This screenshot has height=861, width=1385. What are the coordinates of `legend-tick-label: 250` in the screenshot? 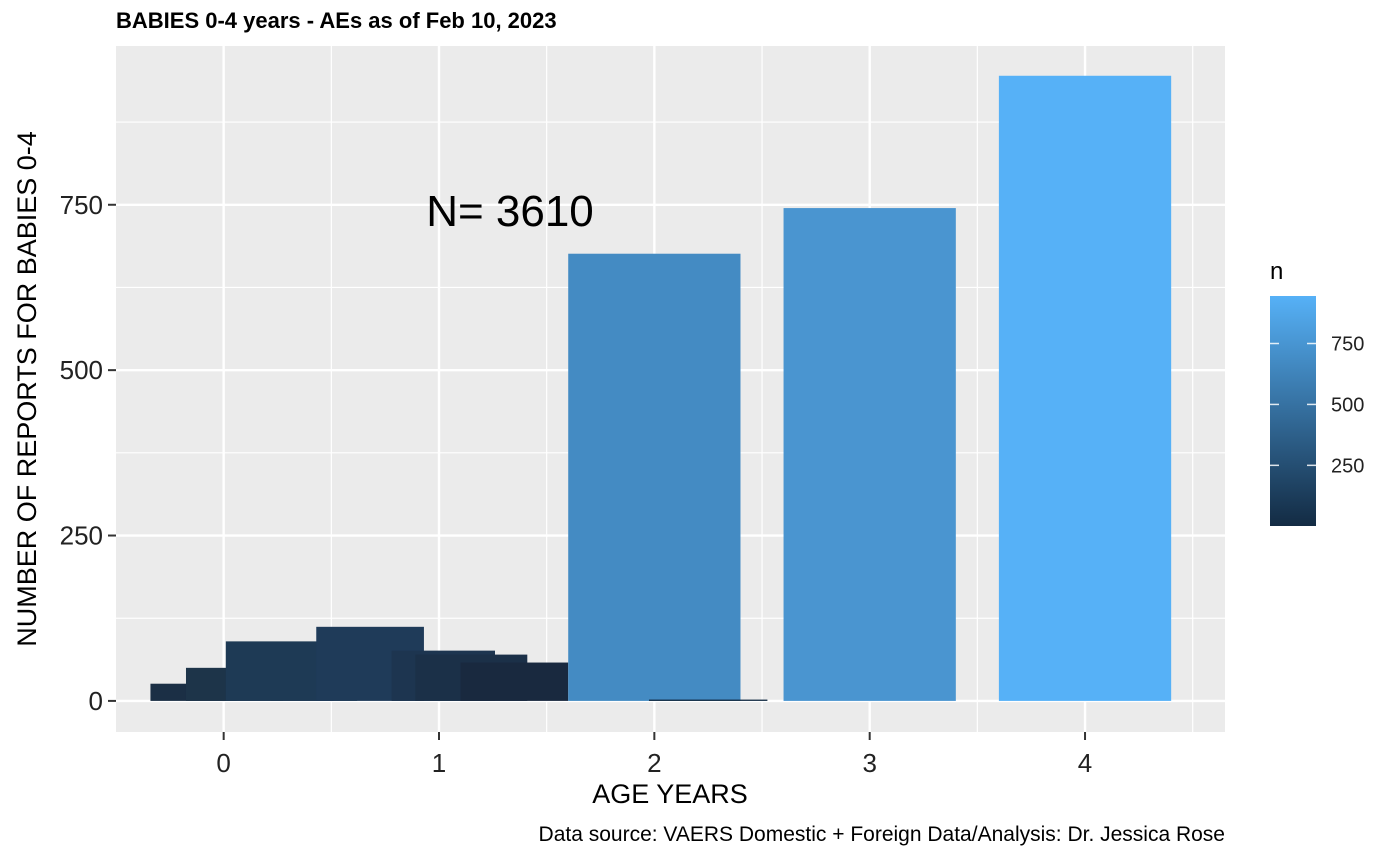 It's located at (1347, 466).